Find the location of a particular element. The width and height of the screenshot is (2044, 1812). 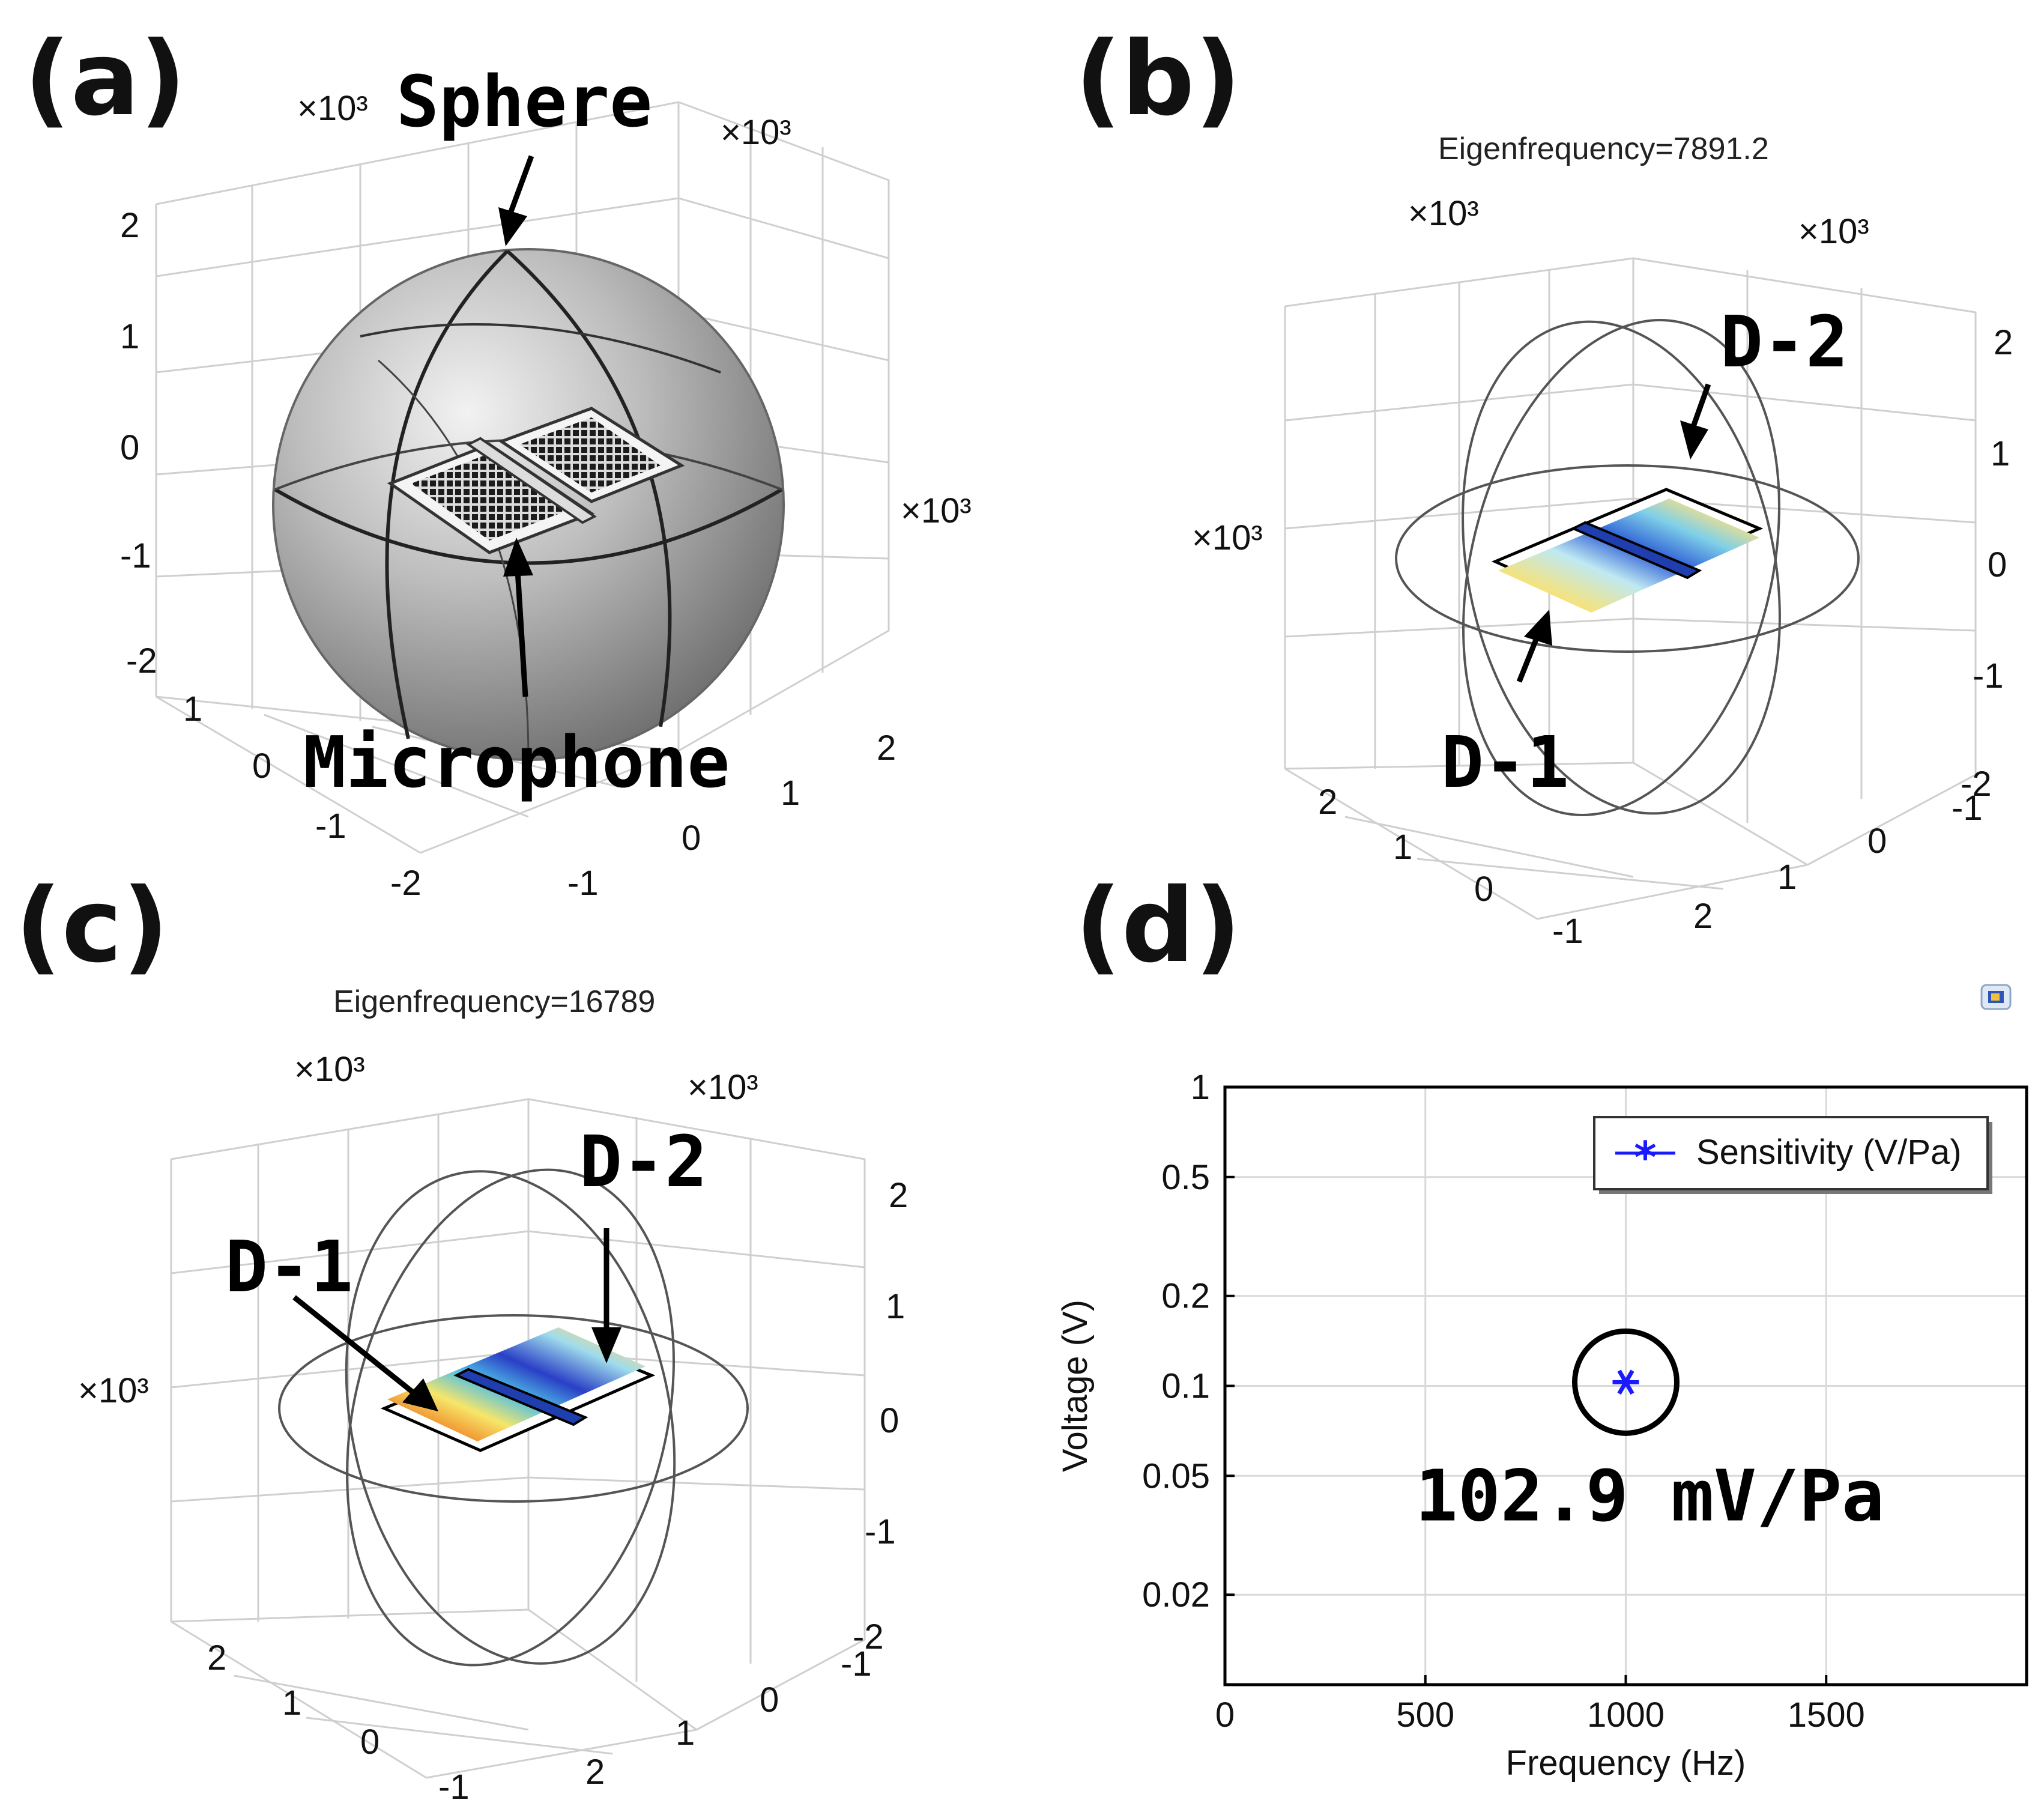

x-axis-ticks: 0 500 1000 1500 is located at coordinates (1540, 1705).